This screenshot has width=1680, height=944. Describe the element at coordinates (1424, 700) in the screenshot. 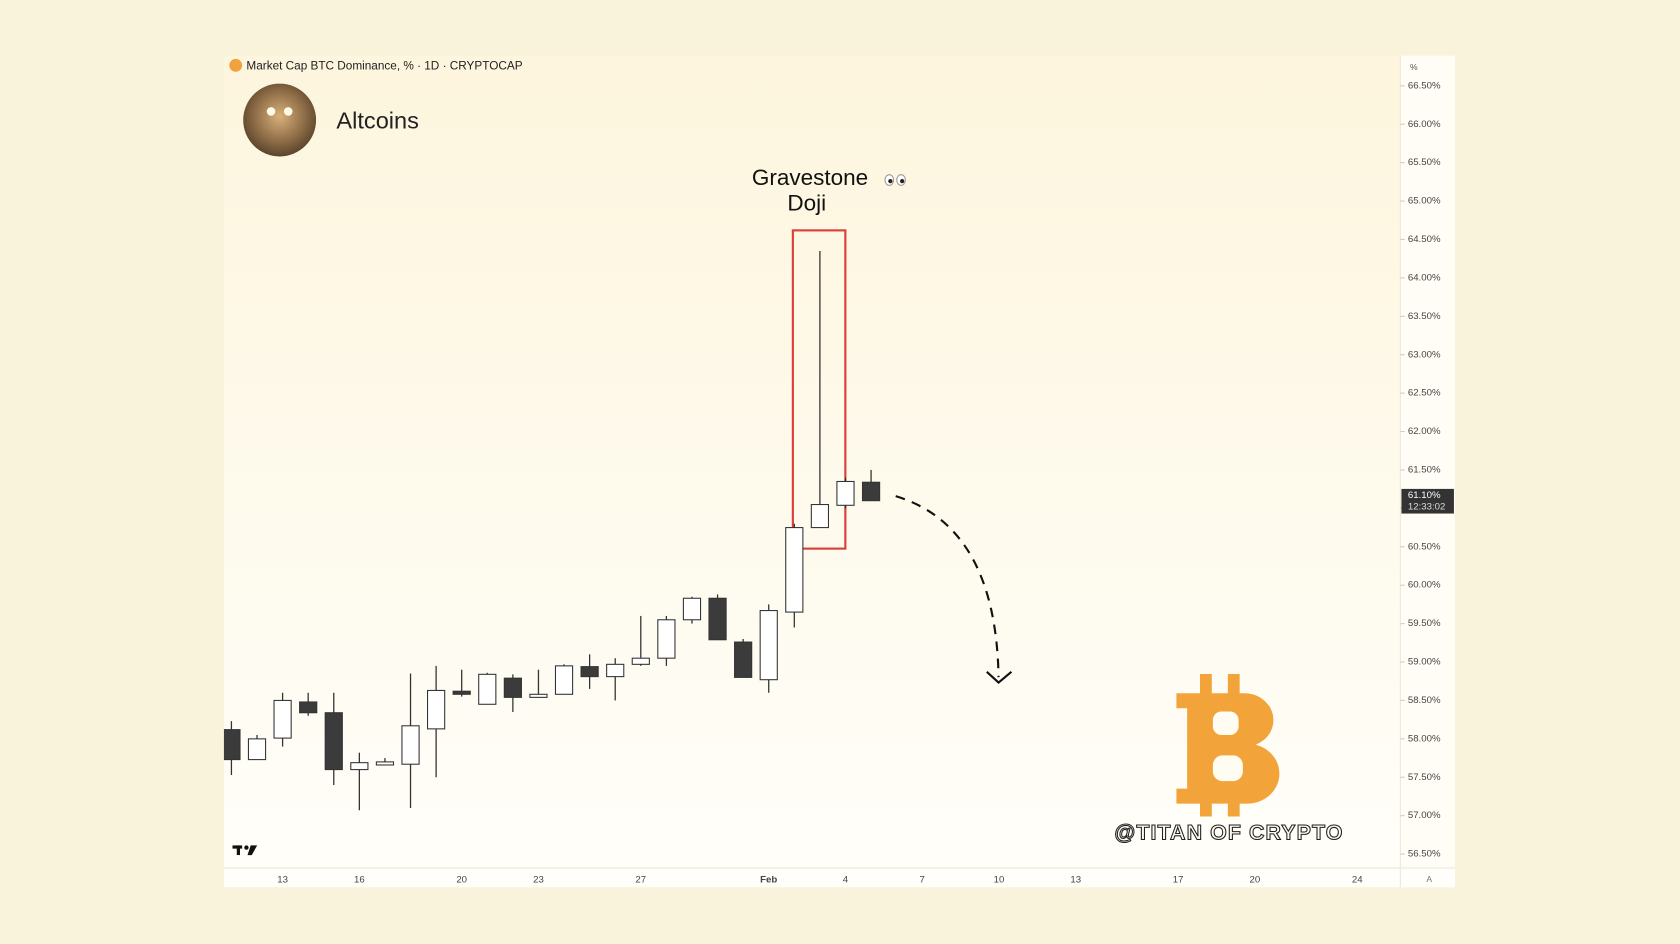

I see `y-tick-label: 58.50%` at that location.